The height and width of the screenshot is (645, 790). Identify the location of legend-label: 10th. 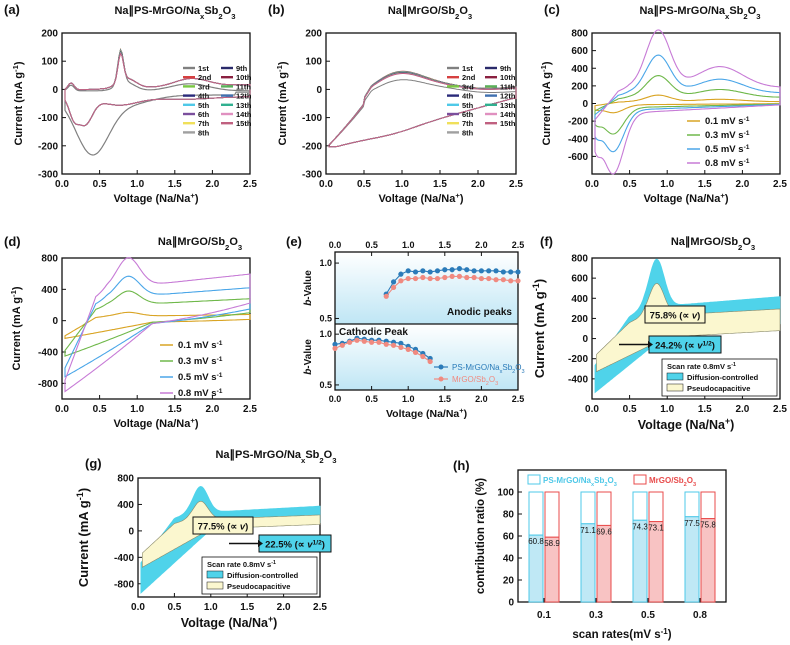
(244, 77).